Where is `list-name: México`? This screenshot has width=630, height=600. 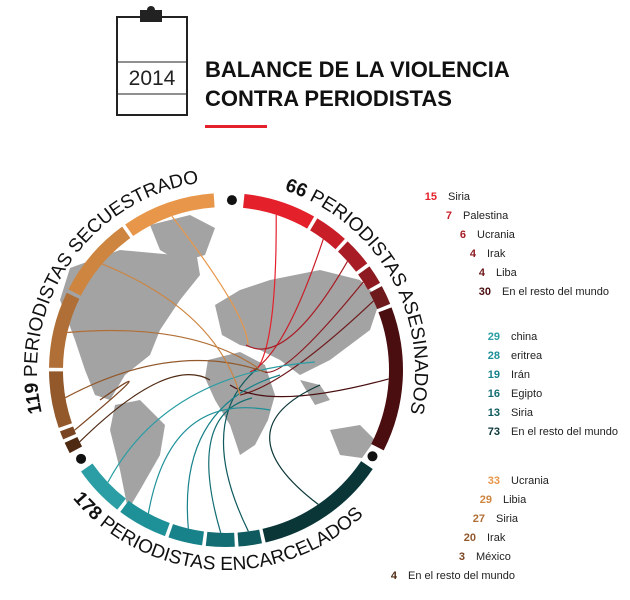
list-name: México is located at coordinates (493, 557).